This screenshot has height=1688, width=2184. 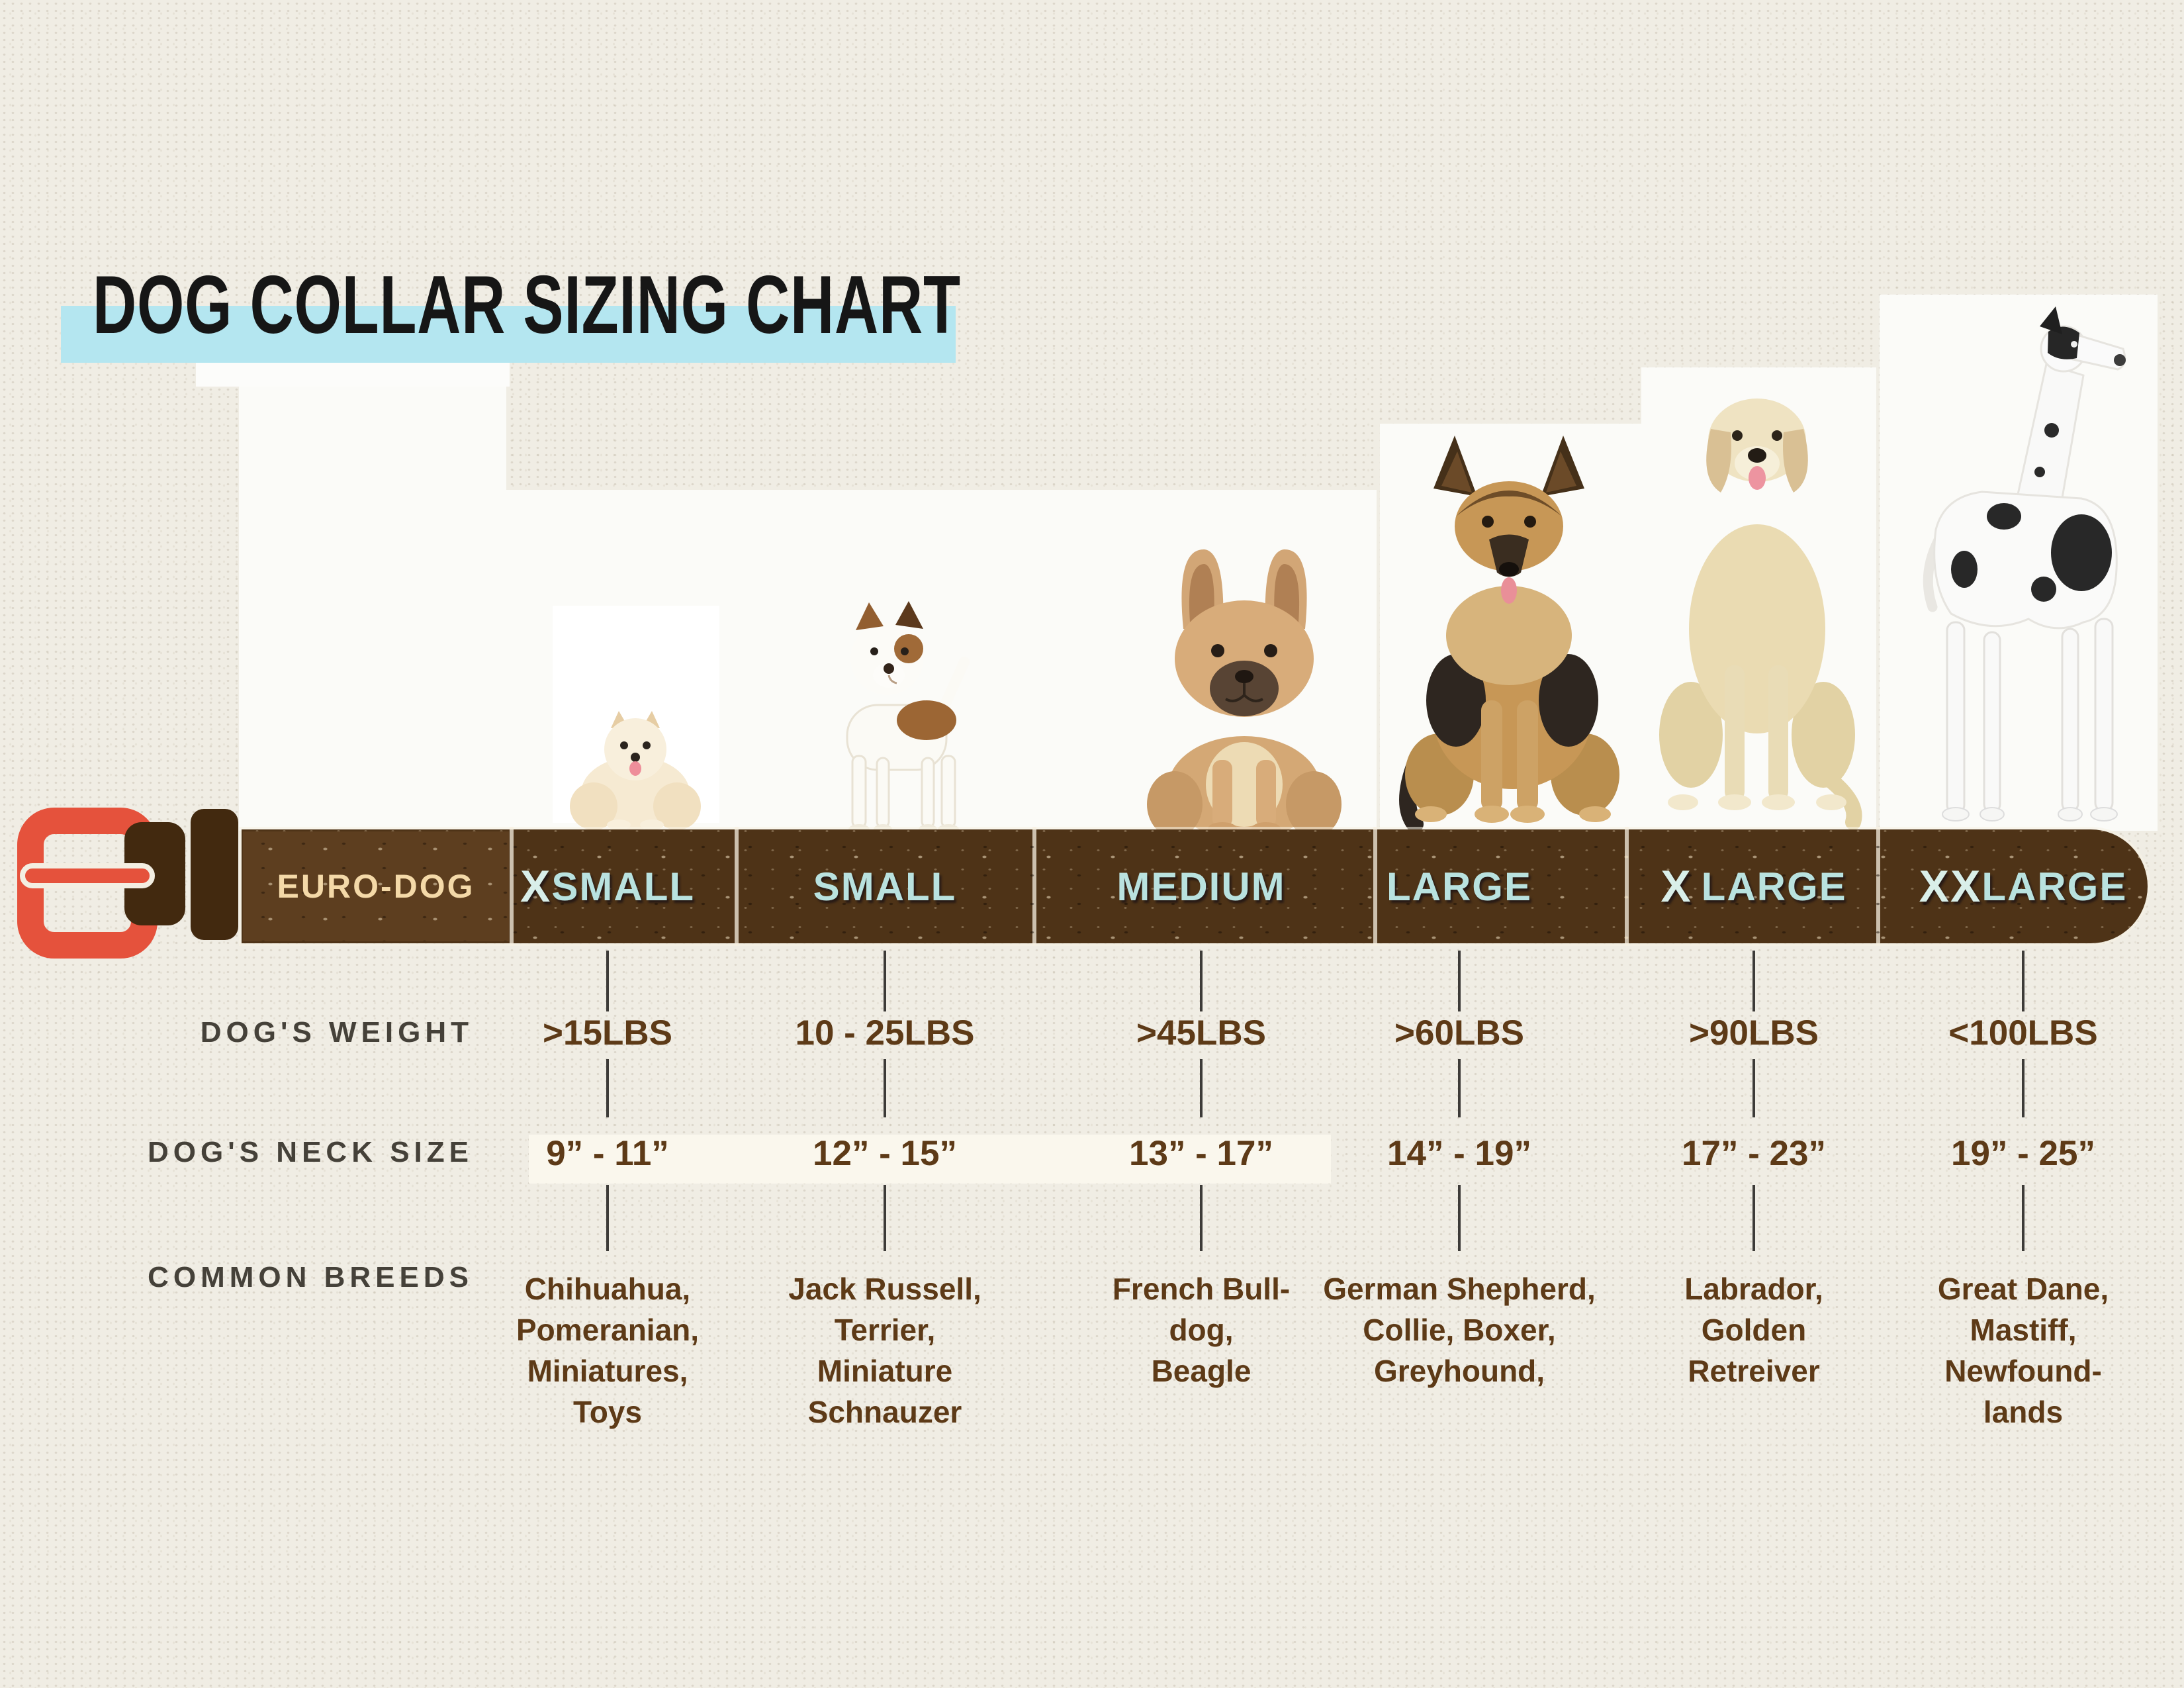 I want to click on neck-size-value-xlarge: 17” - 23”, so click(x=1754, y=1153).